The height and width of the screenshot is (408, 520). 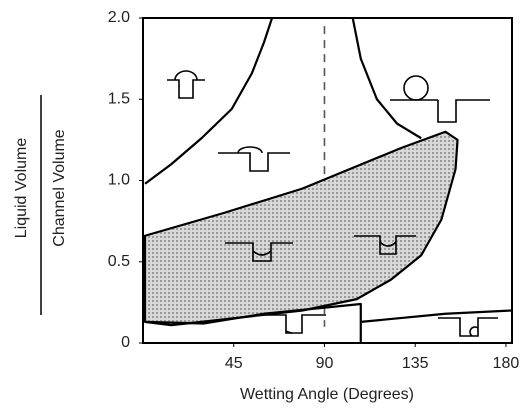 What do you see at coordinates (325, 363) in the screenshot?
I see `x-tick-label: 90` at bounding box center [325, 363].